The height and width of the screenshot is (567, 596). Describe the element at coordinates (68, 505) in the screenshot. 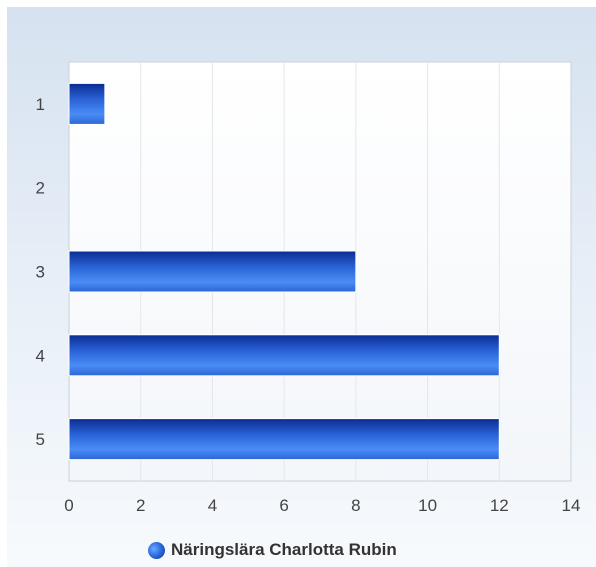

I see `x-tick-label: 0` at that location.